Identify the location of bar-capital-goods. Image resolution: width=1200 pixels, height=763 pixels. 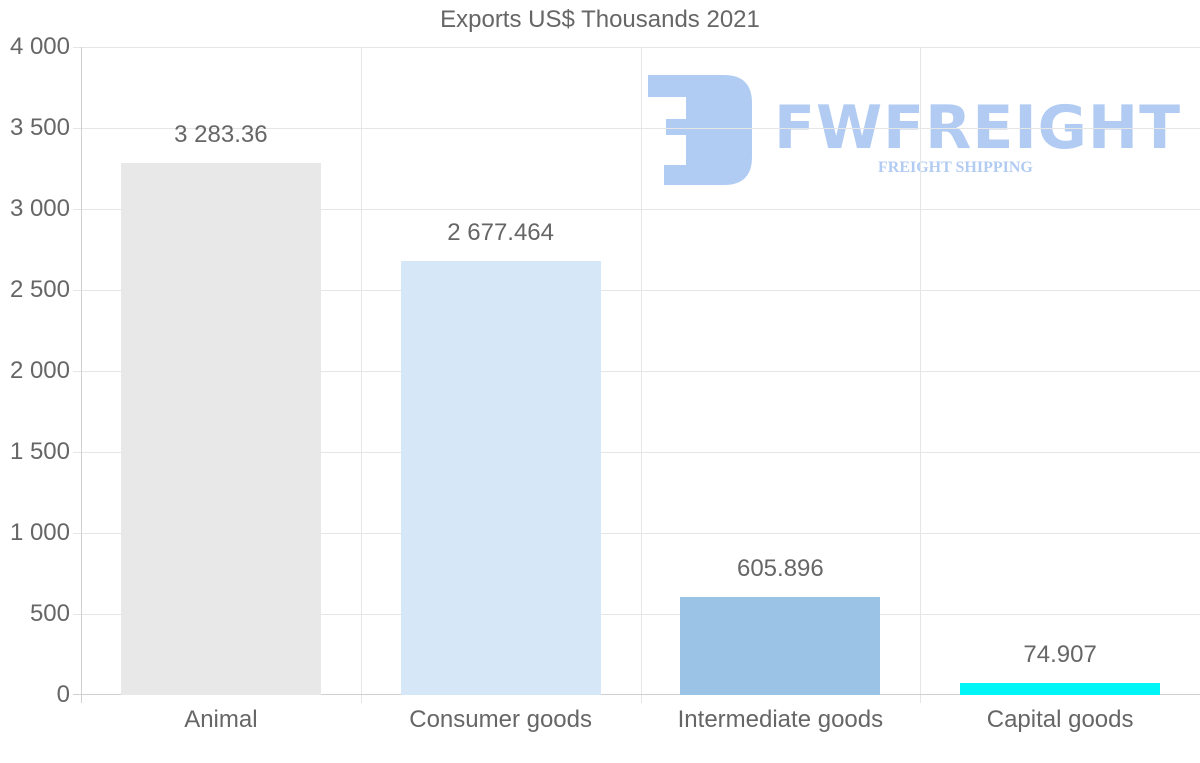
(1060, 688).